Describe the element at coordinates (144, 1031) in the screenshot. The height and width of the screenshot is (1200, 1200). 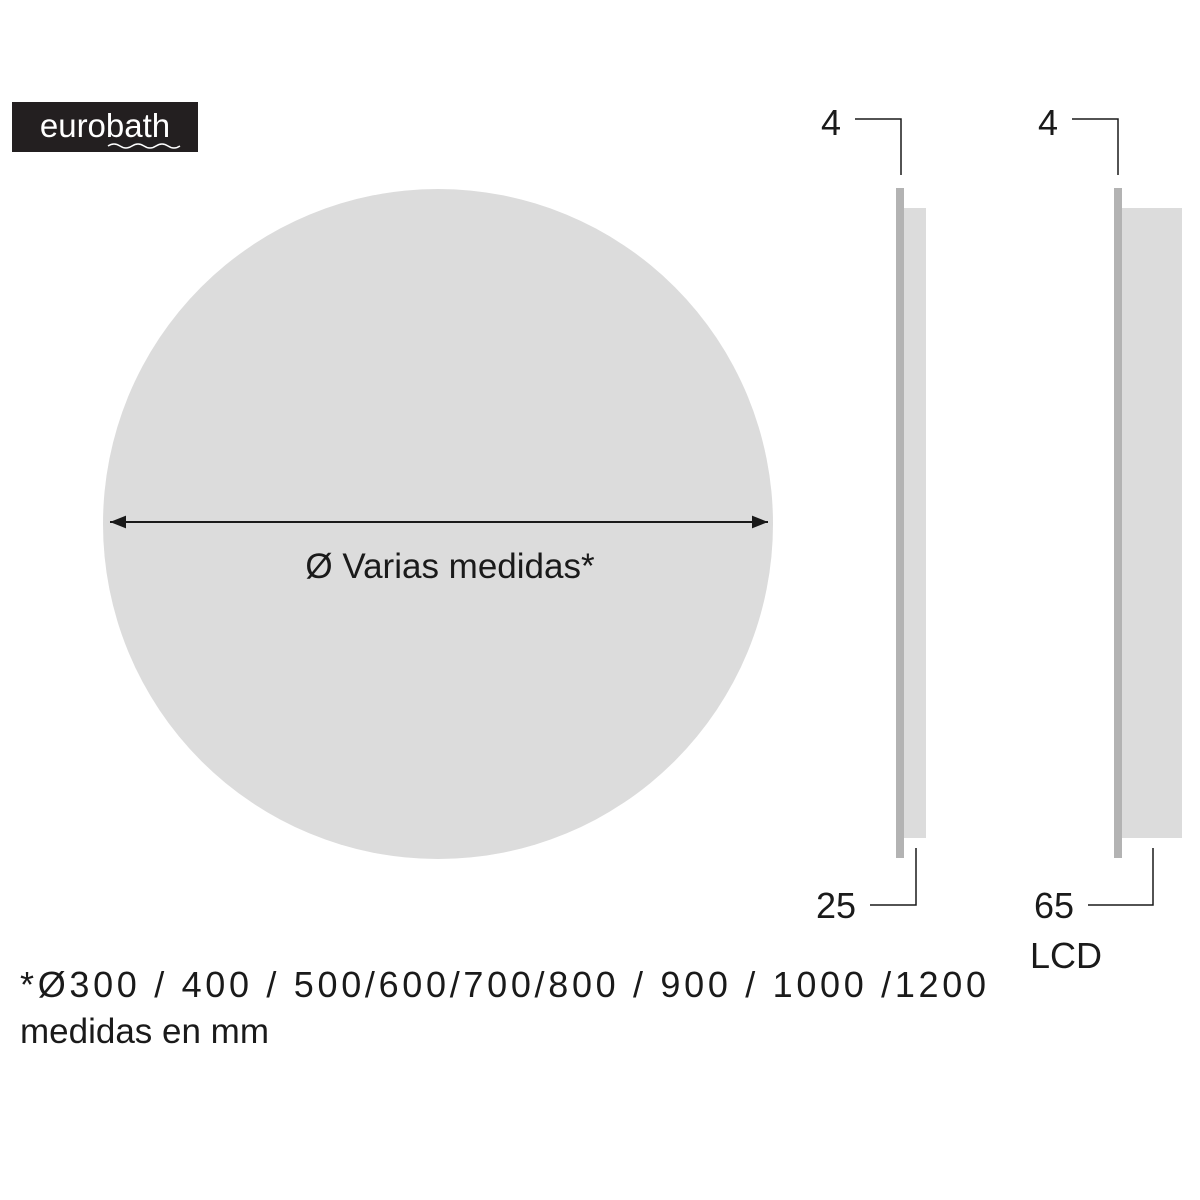
I see `units-footnote: medidas en mm` at that location.